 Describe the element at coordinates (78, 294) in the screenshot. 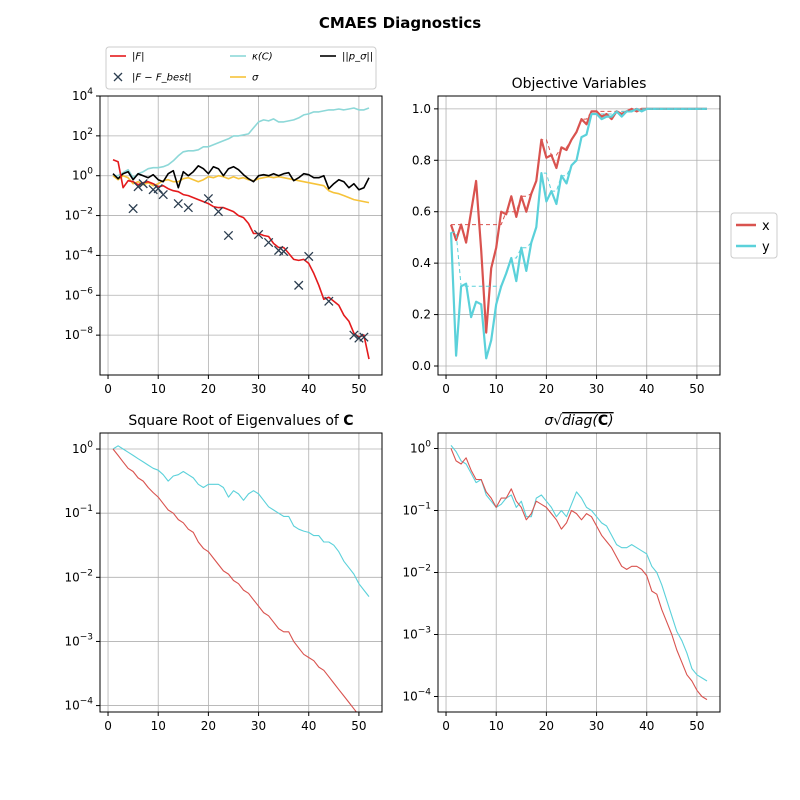

I see `y-tick-label: 10⁻⁶` at that location.